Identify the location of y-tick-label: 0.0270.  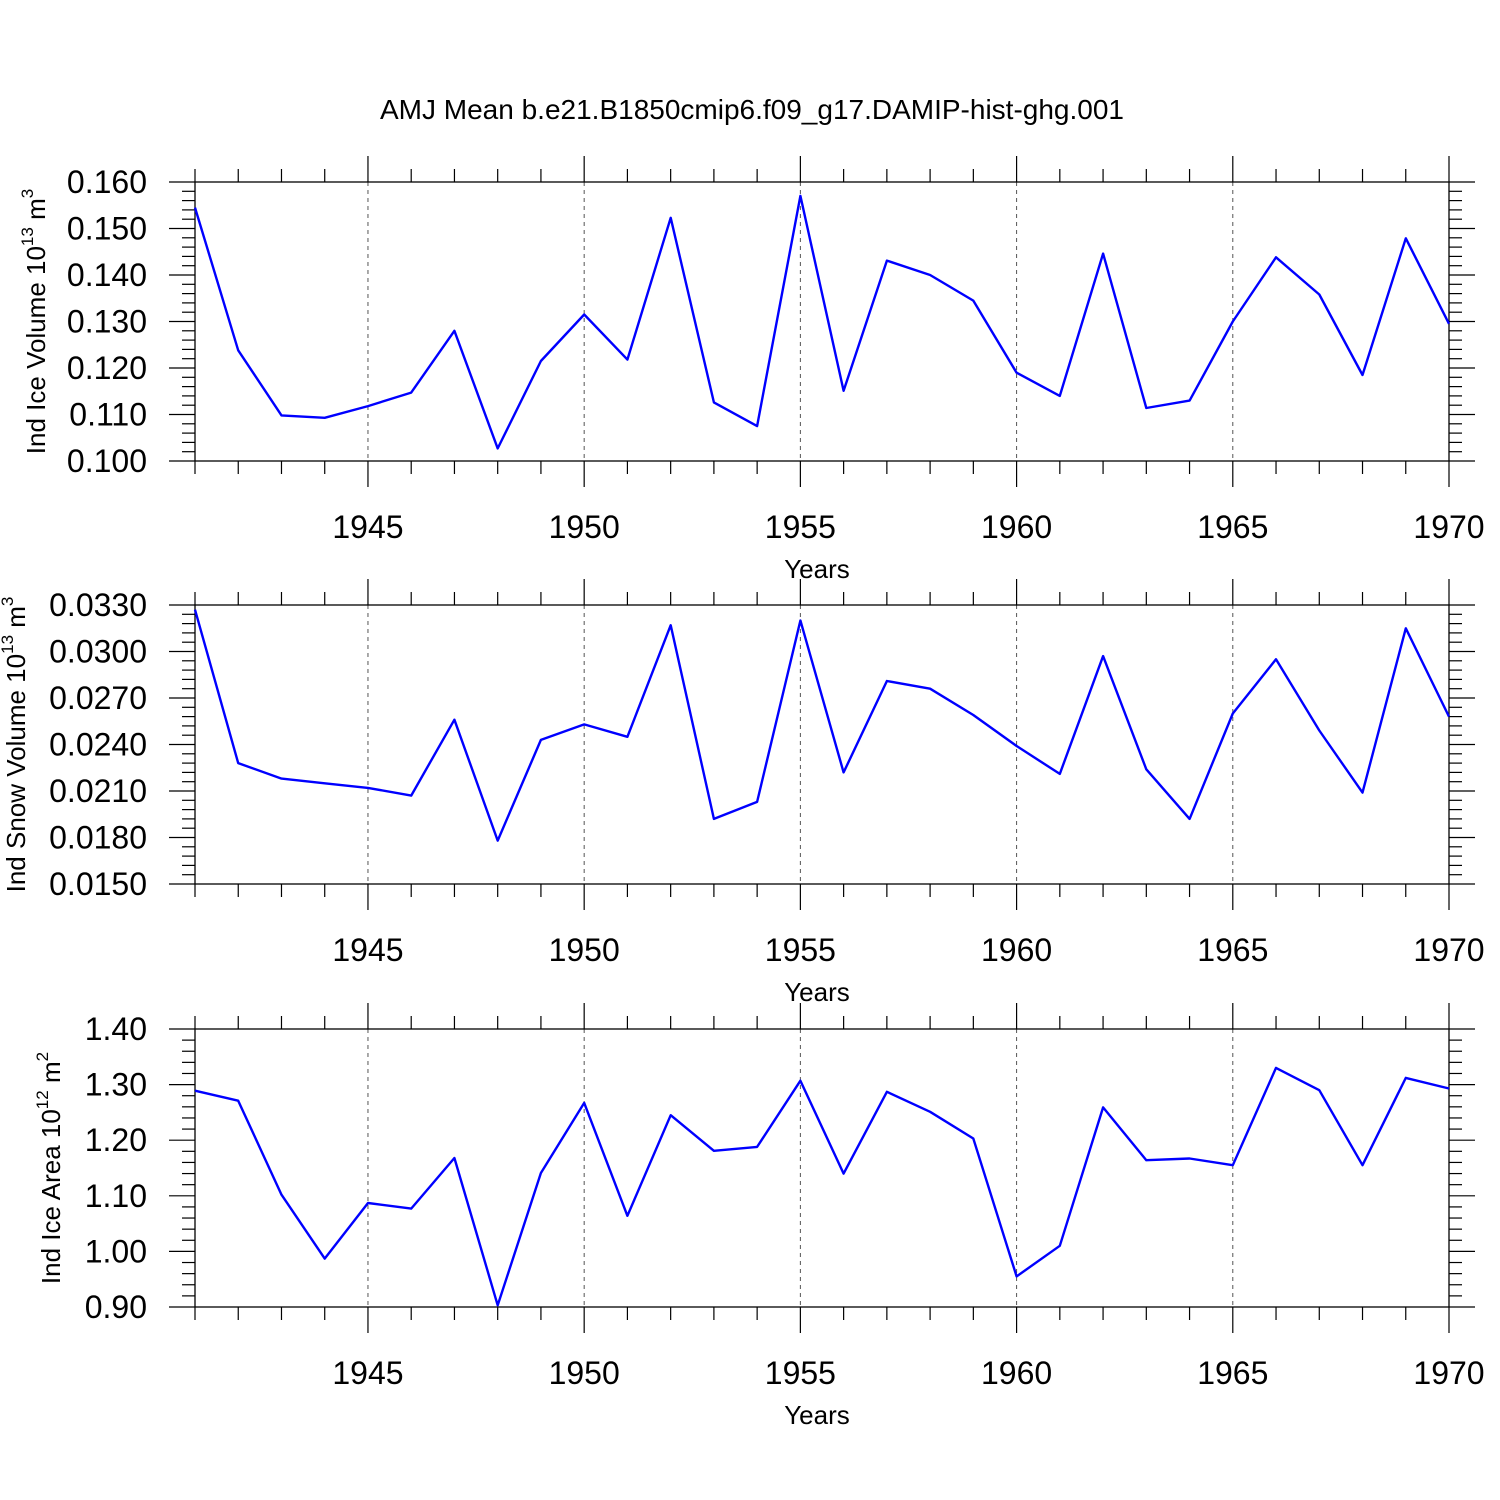
(98, 698).